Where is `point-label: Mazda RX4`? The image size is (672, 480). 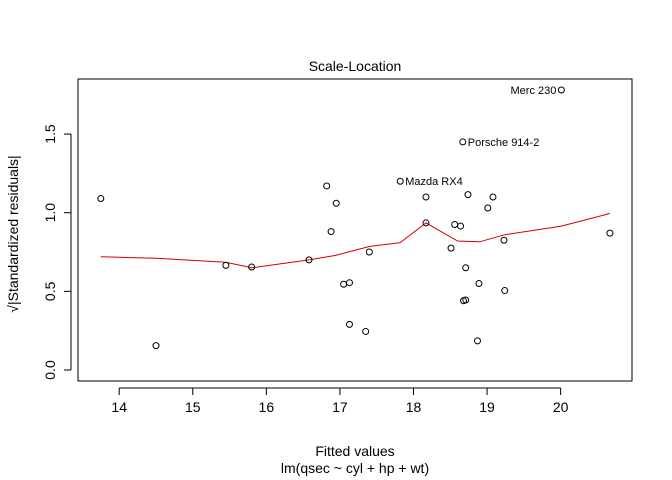 point-label: Mazda RX4 is located at coordinates (433, 182).